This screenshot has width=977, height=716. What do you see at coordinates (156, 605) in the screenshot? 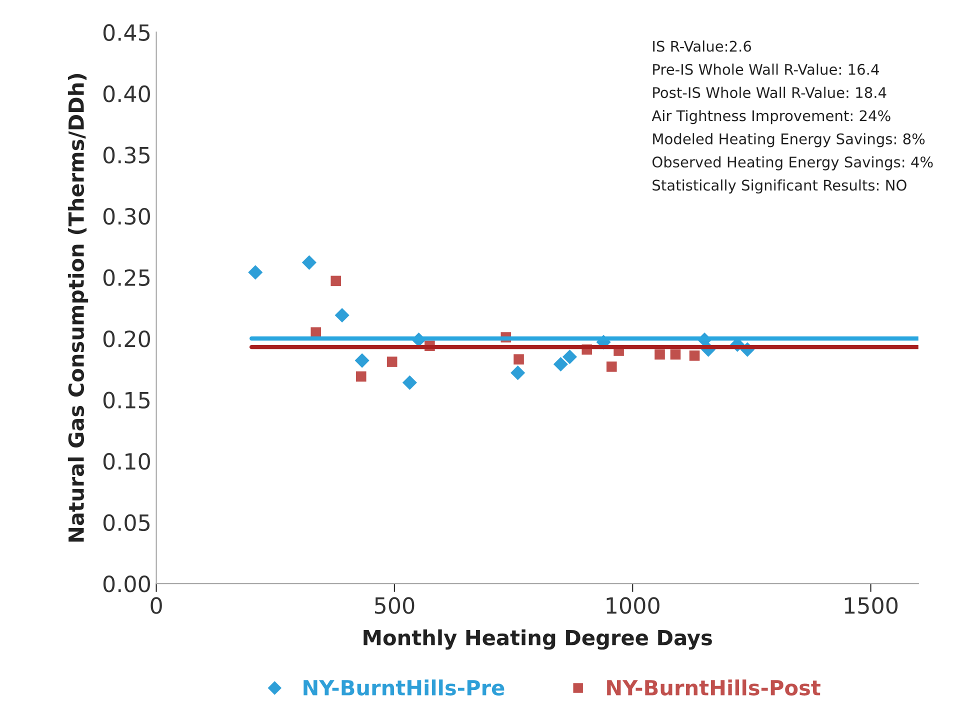
I see `x-tick-label: 0` at bounding box center [156, 605].